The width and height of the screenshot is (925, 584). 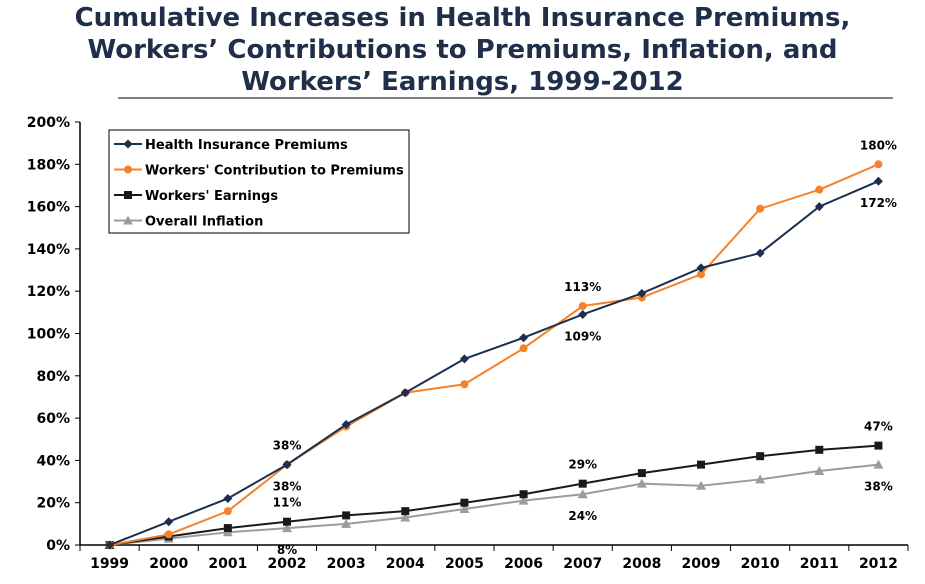 I want to click on legend-label: Workers' Contribution to Premiums, so click(x=274, y=171).